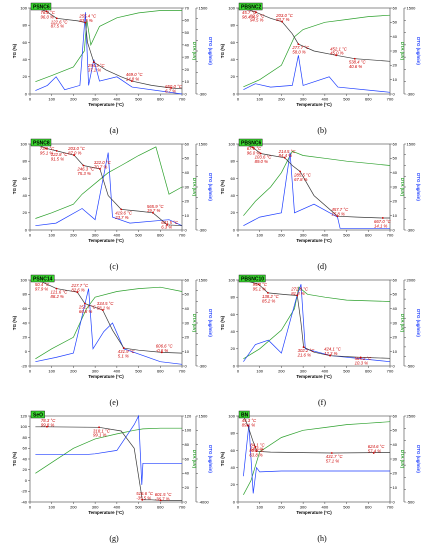 Image resolution: width=429 pixels, height=550 pixels. I want to click on x-tick-label: 400, so click(325, 507).